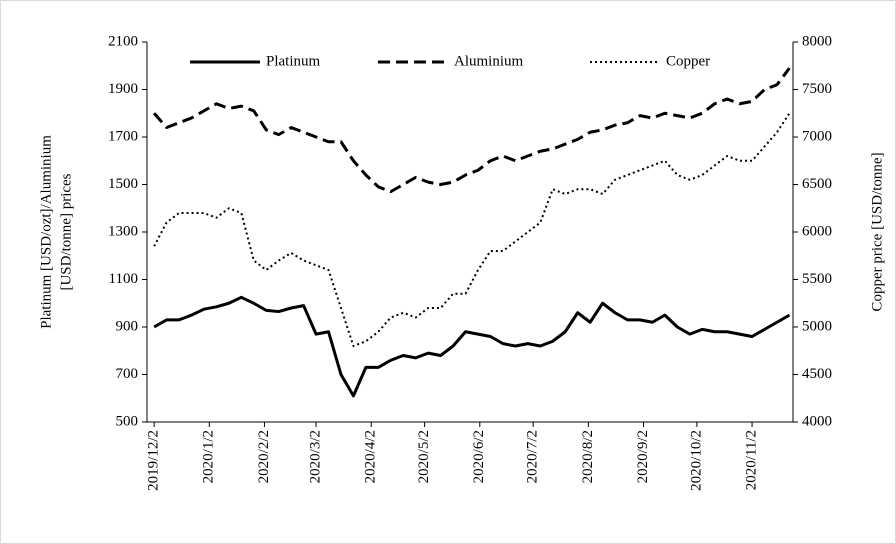 Image resolution: width=896 pixels, height=544 pixels. What do you see at coordinates (123, 41) in the screenshot?
I see `y-tick-label: 2100` at bounding box center [123, 41].